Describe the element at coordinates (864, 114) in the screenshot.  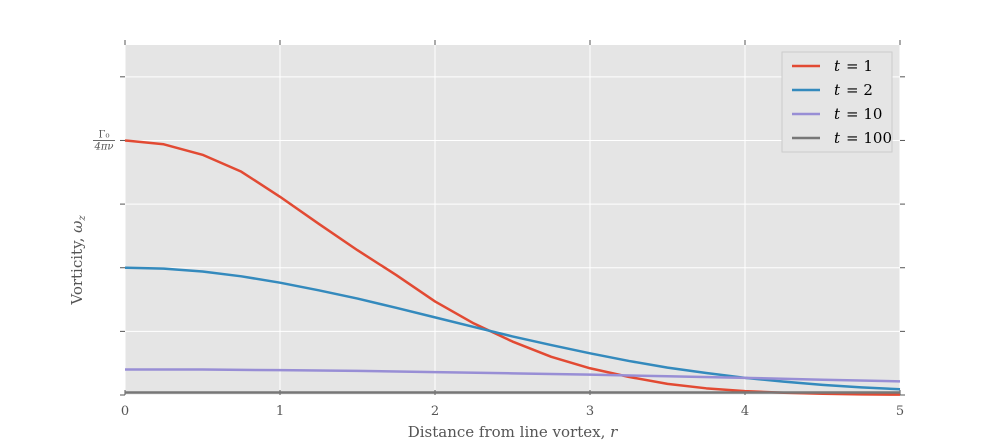
I see `legend-label-value: = 10` at that location.